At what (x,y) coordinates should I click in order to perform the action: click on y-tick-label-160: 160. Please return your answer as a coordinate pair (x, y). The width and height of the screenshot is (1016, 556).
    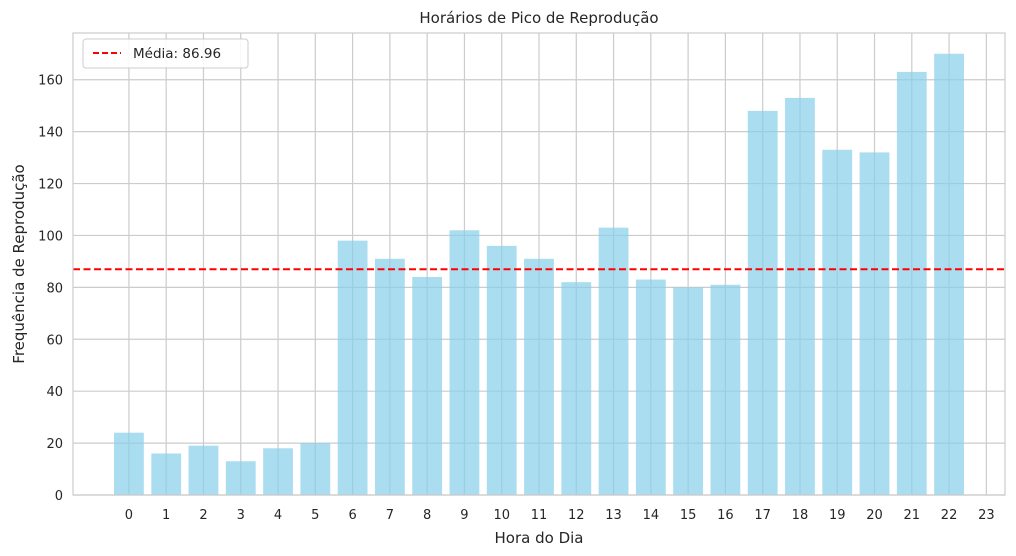
    Looking at the image, I should click on (50, 81).